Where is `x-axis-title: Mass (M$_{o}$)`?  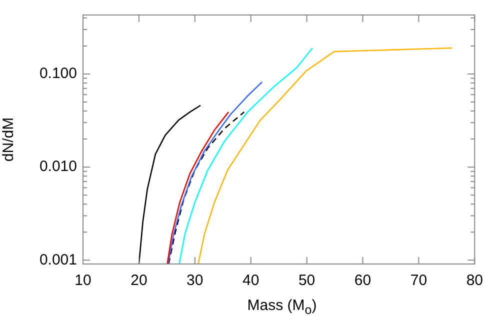
x-axis-title: Mass (M$_{o}$) is located at coordinates (282, 307).